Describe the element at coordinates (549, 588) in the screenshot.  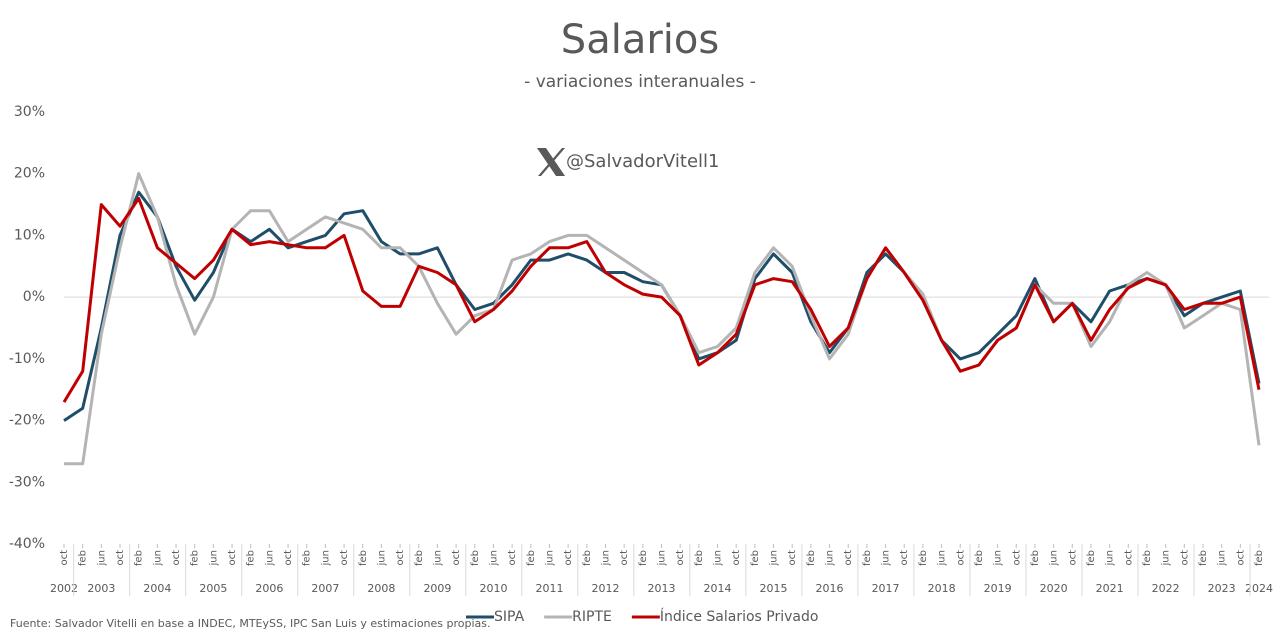
I see `year-label: 2011` at that location.